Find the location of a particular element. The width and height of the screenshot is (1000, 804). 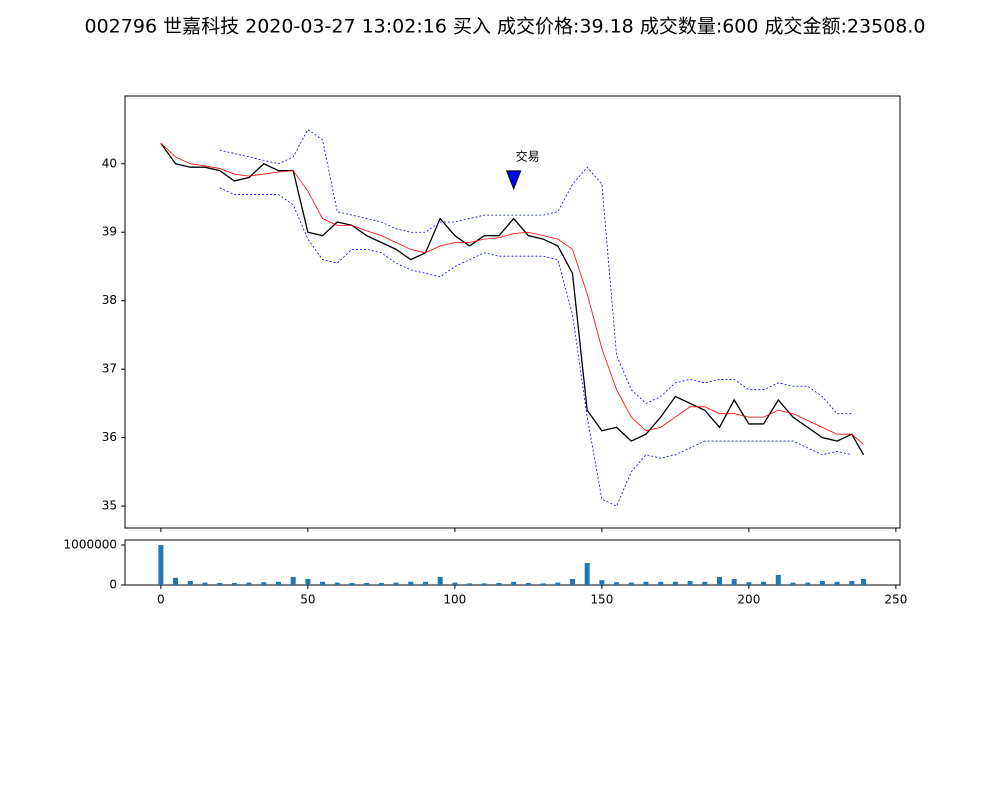

x-tick-label: 150 is located at coordinates (601, 600).